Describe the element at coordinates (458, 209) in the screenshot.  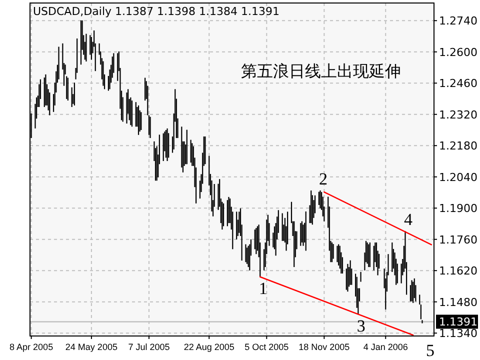
I see `y-tick-label: 1.1900` at that location.